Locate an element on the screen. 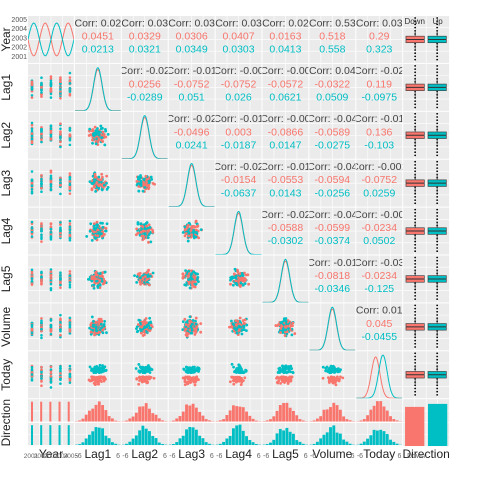 The image size is (480, 485). panel-lag5-lag3 is located at coordinates (192, 279).